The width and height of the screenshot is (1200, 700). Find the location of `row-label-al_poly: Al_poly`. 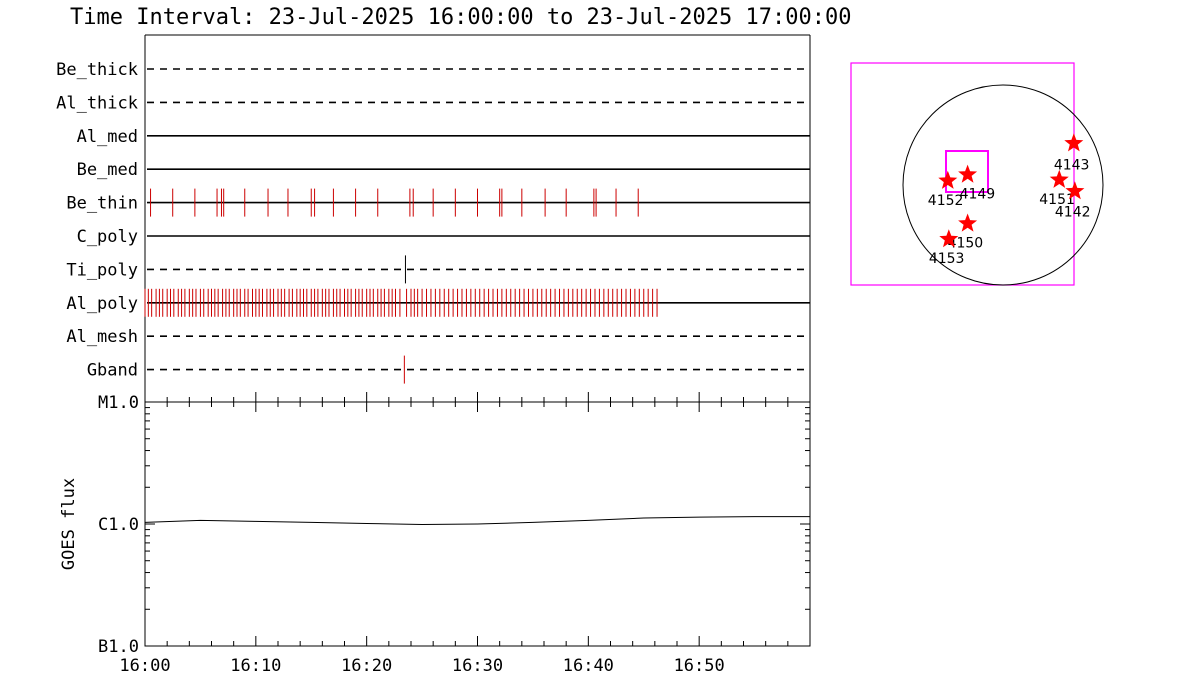

row-label-al_poly: Al_poly is located at coordinates (102, 304).